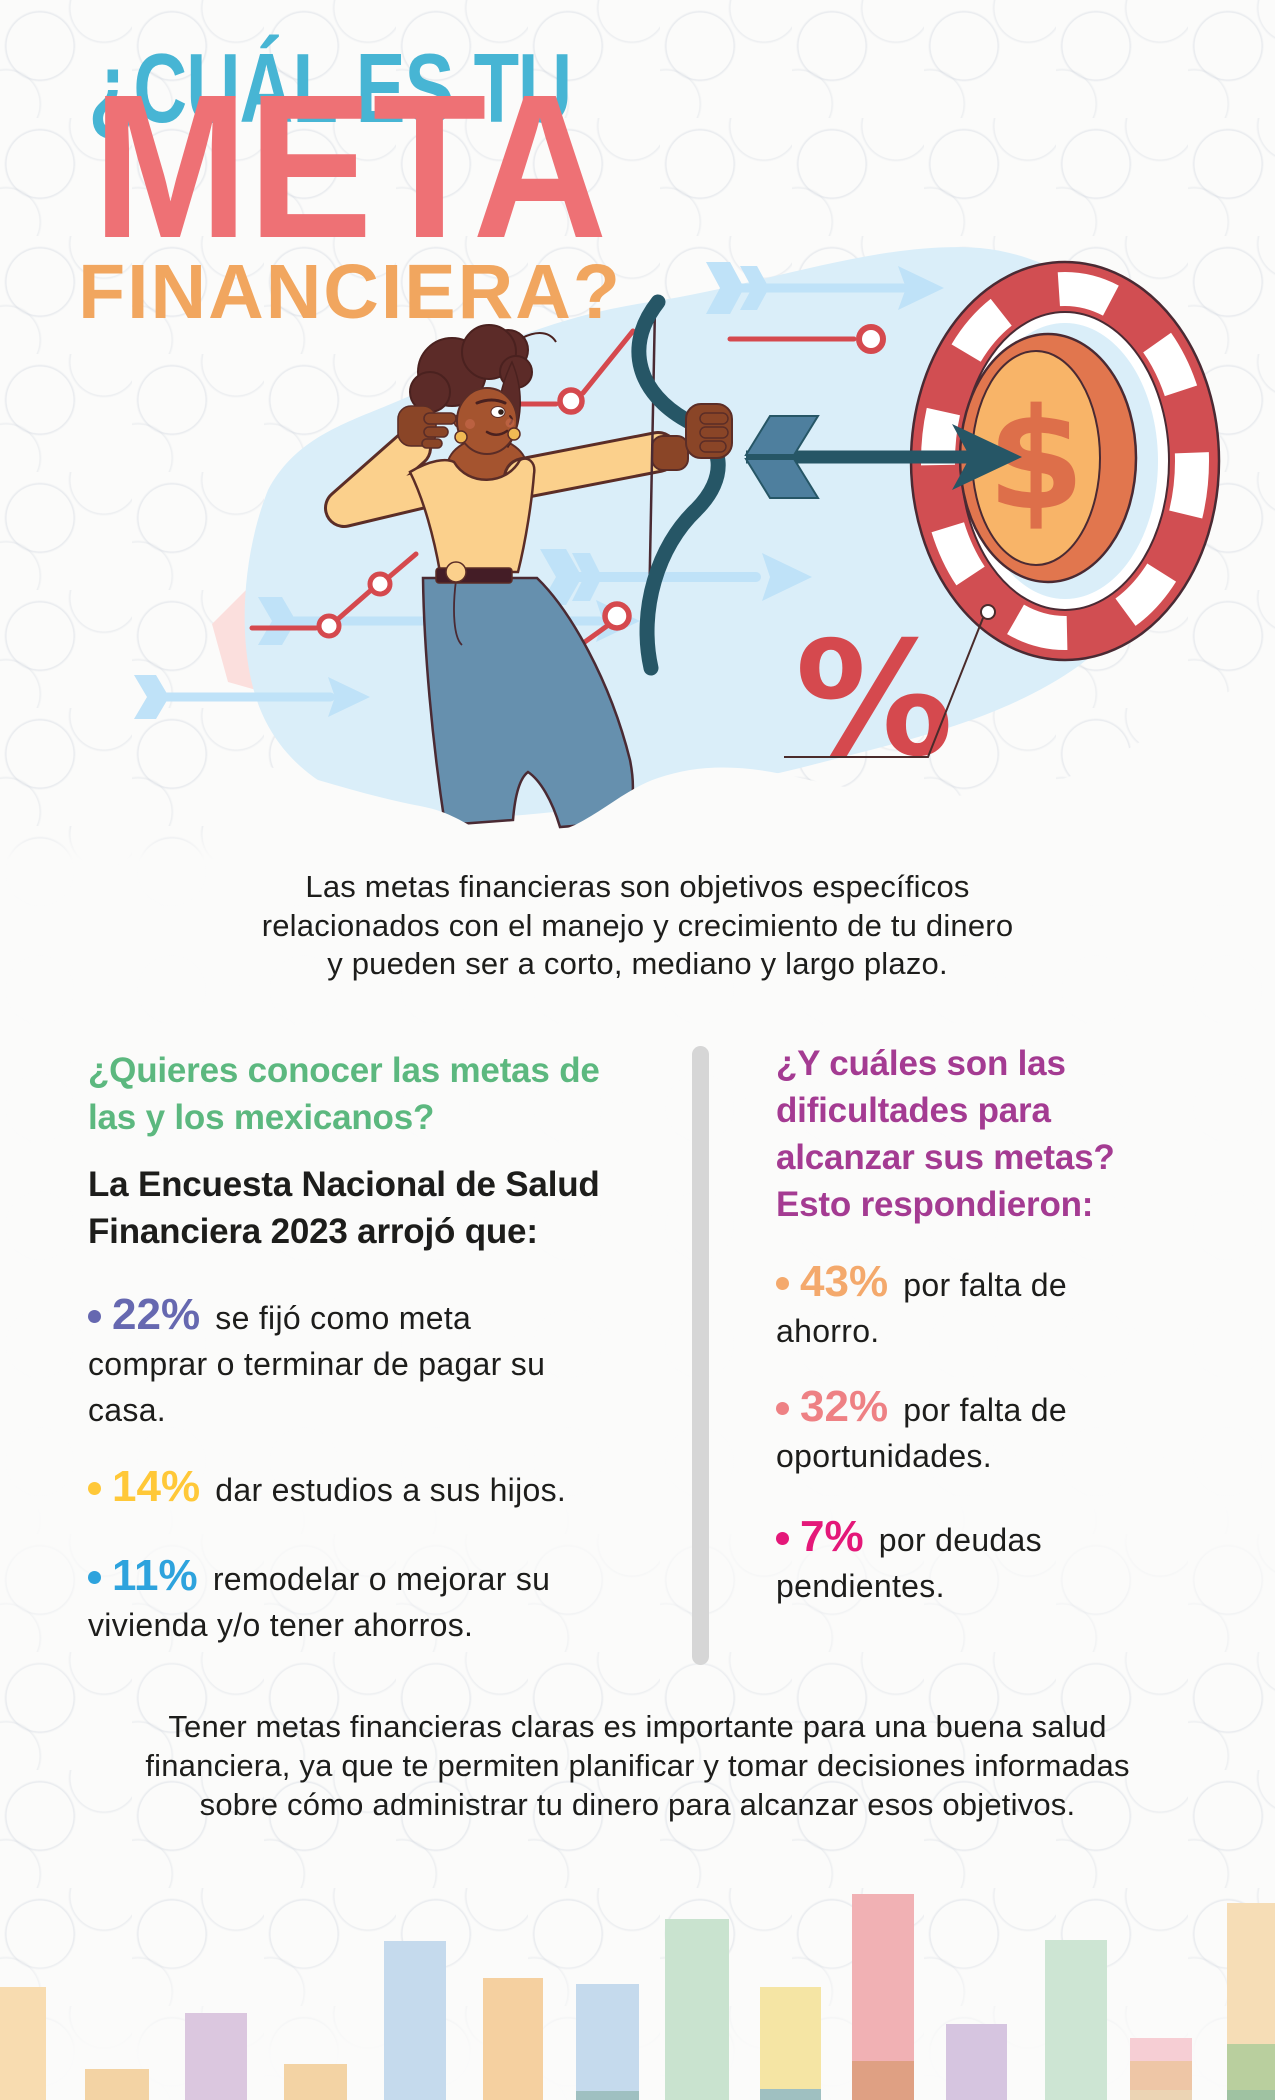 The height and width of the screenshot is (2100, 1275). What do you see at coordinates (971, 1432) in the screenshot?
I see `difficulty-item-32: 32% por falta de oportunidades.` at bounding box center [971, 1432].